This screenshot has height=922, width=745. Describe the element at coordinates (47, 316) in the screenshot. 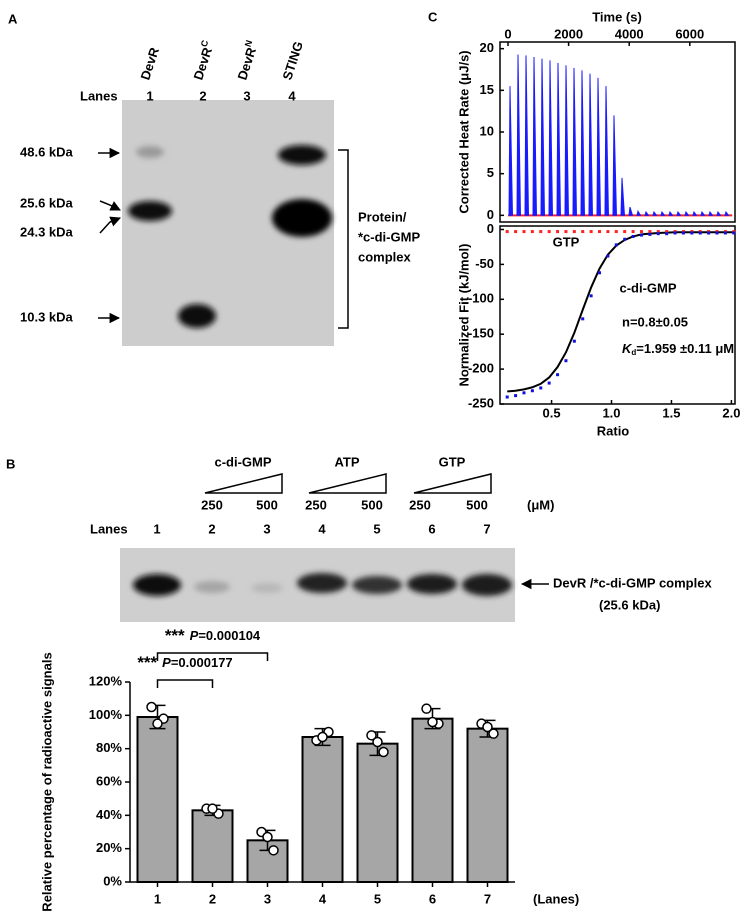

I see `size-marker: 10.3 kDa` at that location.